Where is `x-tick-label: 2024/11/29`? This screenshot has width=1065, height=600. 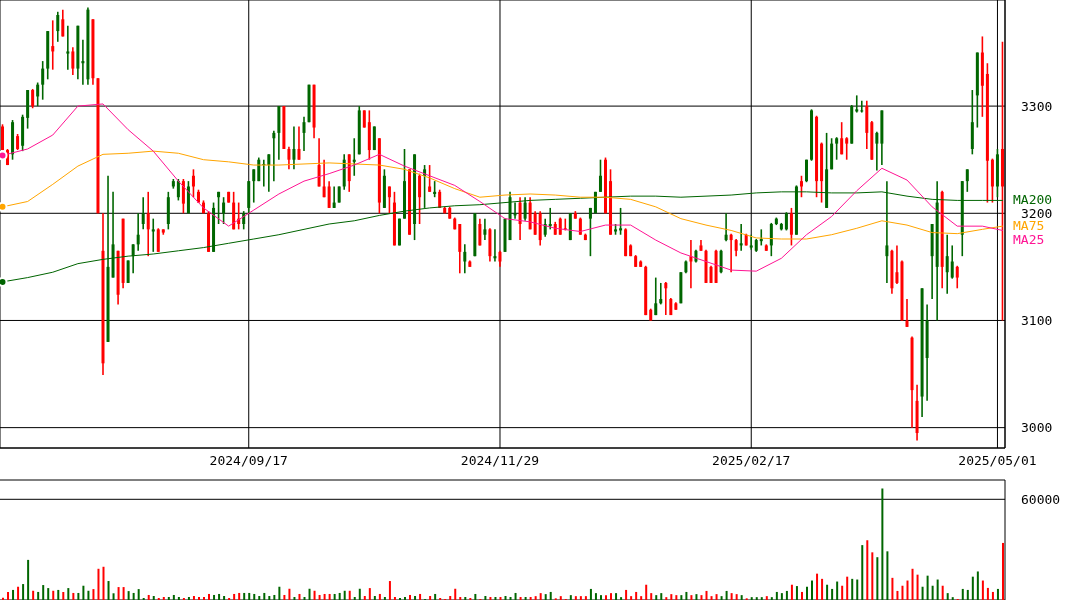
x-tick-label: 2024/11/29 is located at coordinates (500, 461).